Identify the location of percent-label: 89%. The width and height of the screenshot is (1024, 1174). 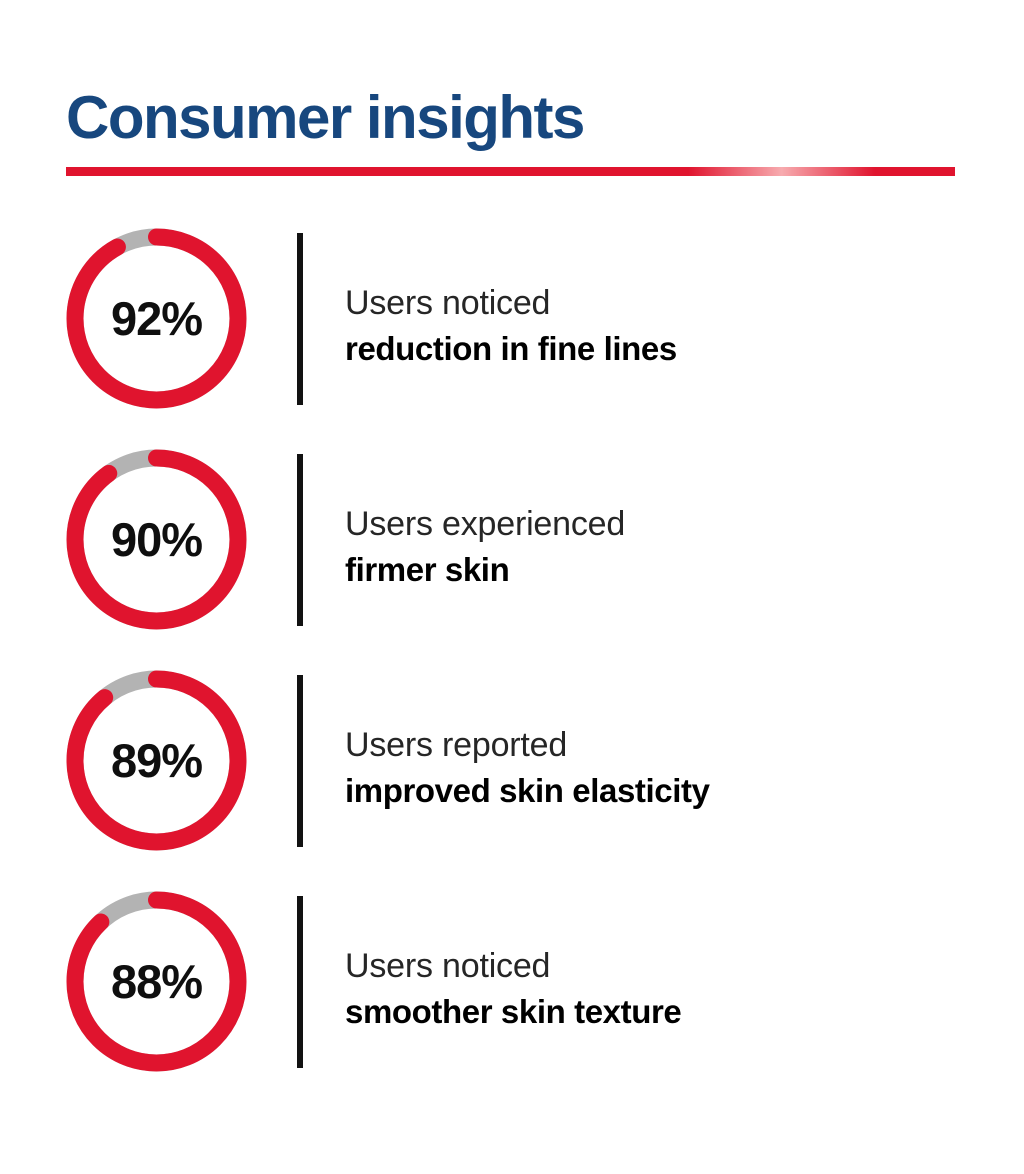
(156, 760).